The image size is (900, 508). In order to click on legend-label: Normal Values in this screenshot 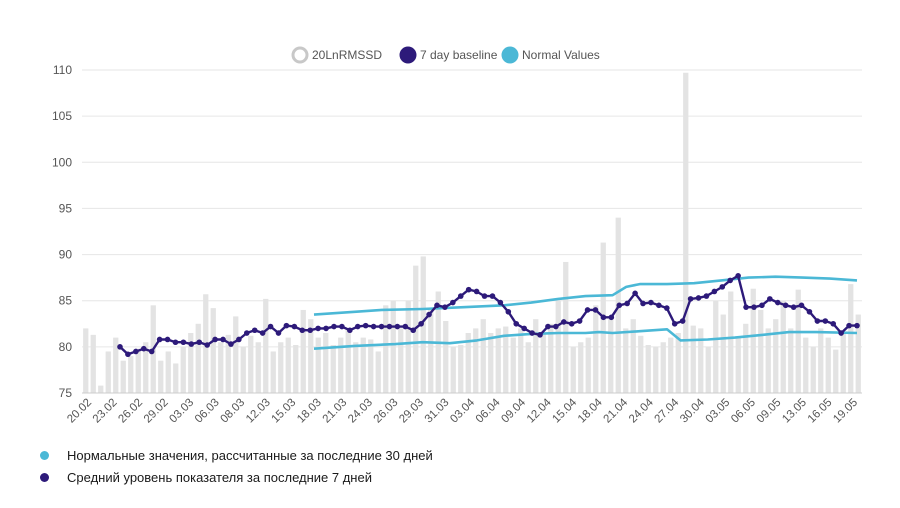, I will do `click(561, 55)`.